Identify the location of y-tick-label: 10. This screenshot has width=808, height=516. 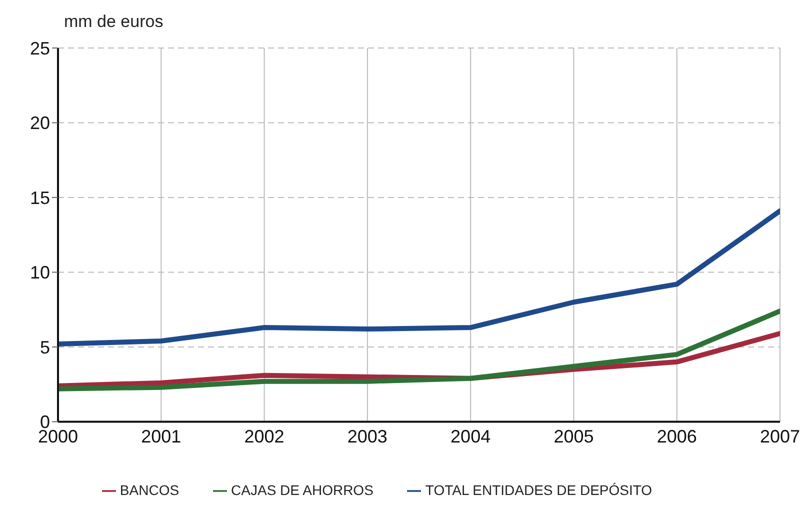
(40, 272).